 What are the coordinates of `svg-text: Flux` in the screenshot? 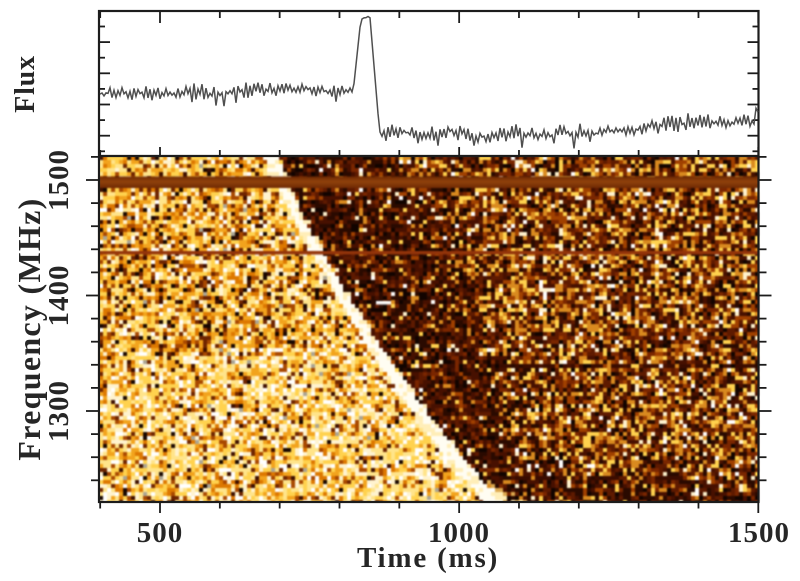 It's located at (25, 84).